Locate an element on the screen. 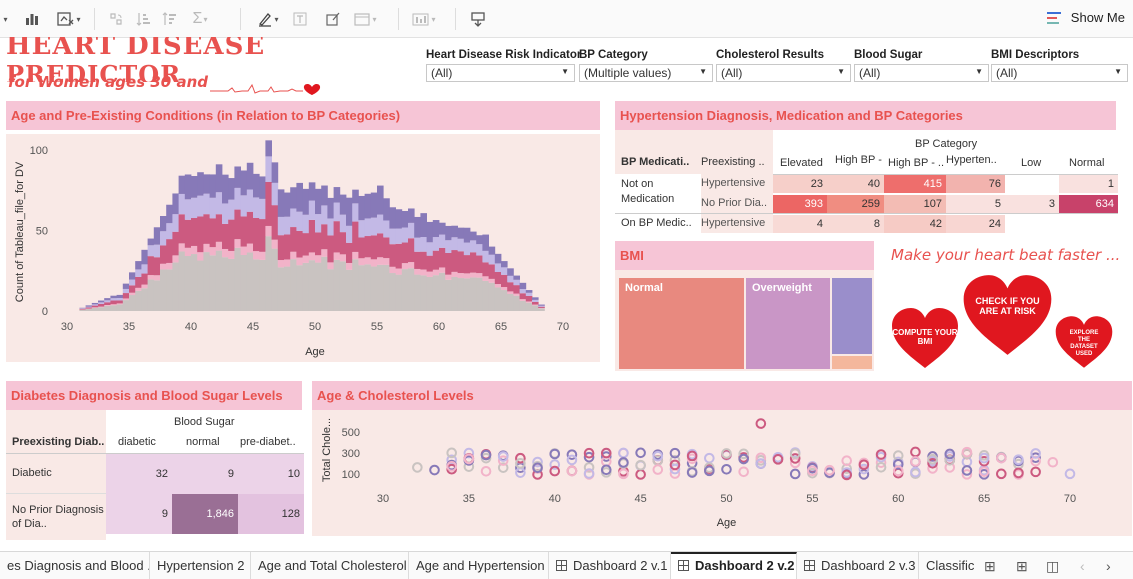  sort-ascending-icon is located at coordinates (144, 19).